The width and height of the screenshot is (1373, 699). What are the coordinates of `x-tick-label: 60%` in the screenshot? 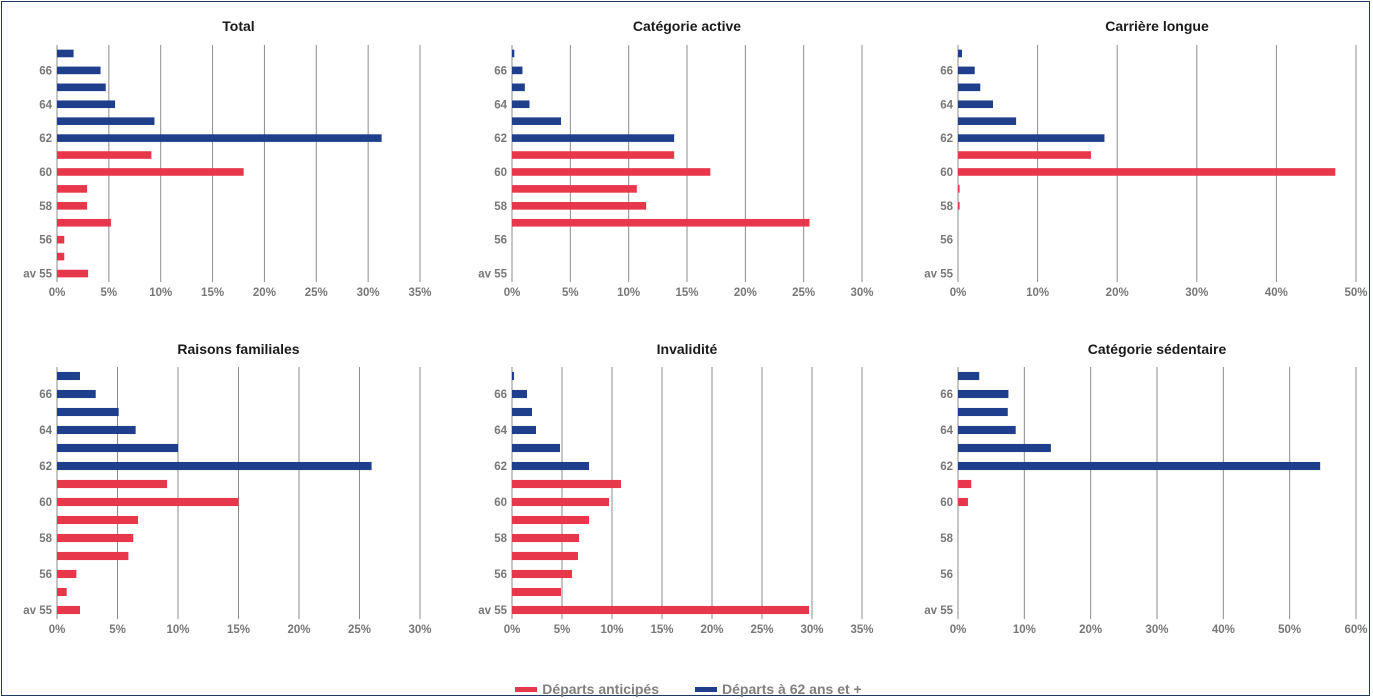 It's located at (1355, 630).